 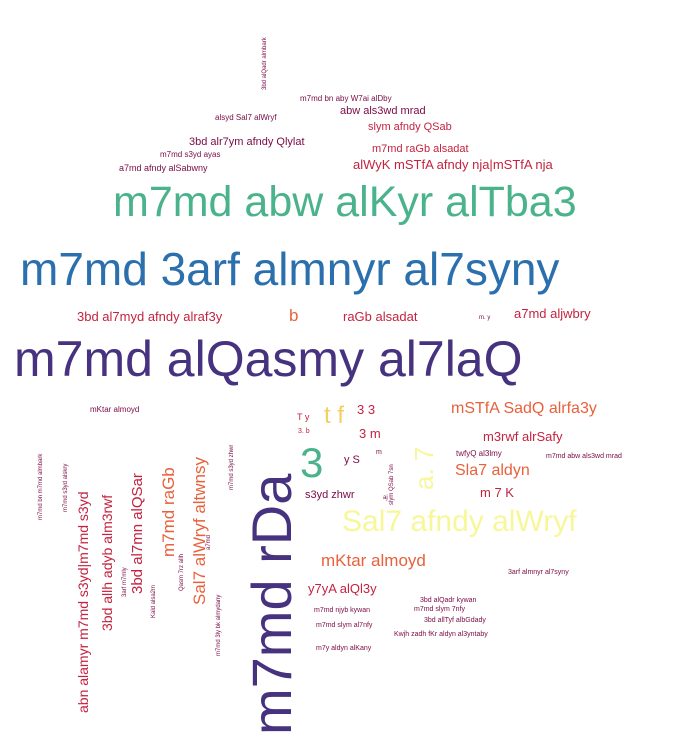 I want to click on word: m, so click(x=379, y=452).